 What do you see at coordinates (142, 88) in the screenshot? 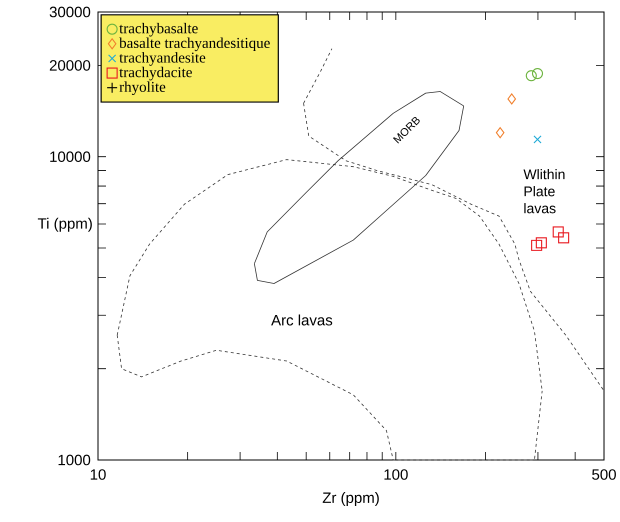
I see `legend-label: rhyolite` at bounding box center [142, 88].